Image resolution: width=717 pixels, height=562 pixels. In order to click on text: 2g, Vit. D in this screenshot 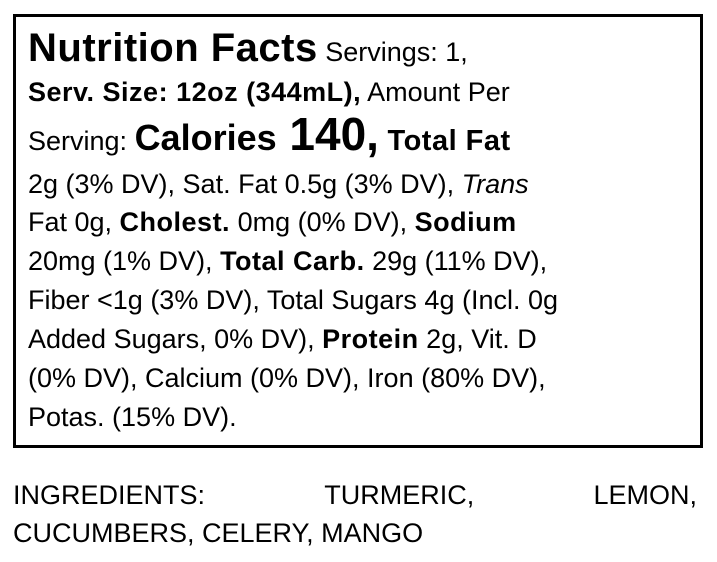, I will do `click(477, 339)`.